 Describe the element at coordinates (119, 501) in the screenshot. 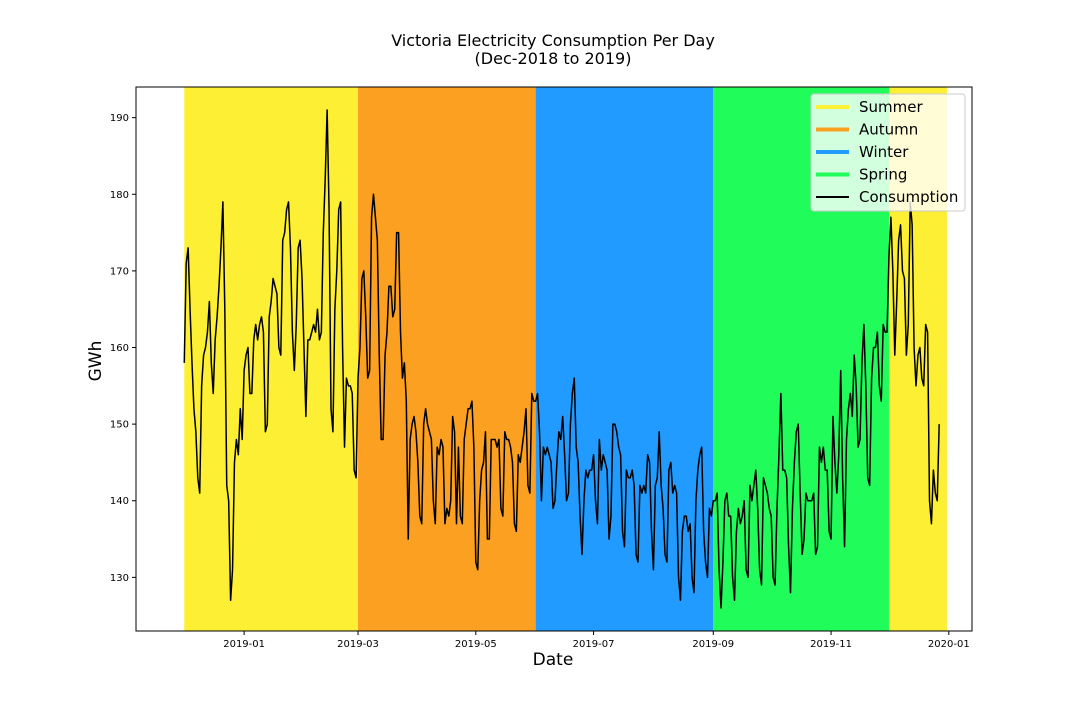

I see `y-tick-label: 140` at that location.